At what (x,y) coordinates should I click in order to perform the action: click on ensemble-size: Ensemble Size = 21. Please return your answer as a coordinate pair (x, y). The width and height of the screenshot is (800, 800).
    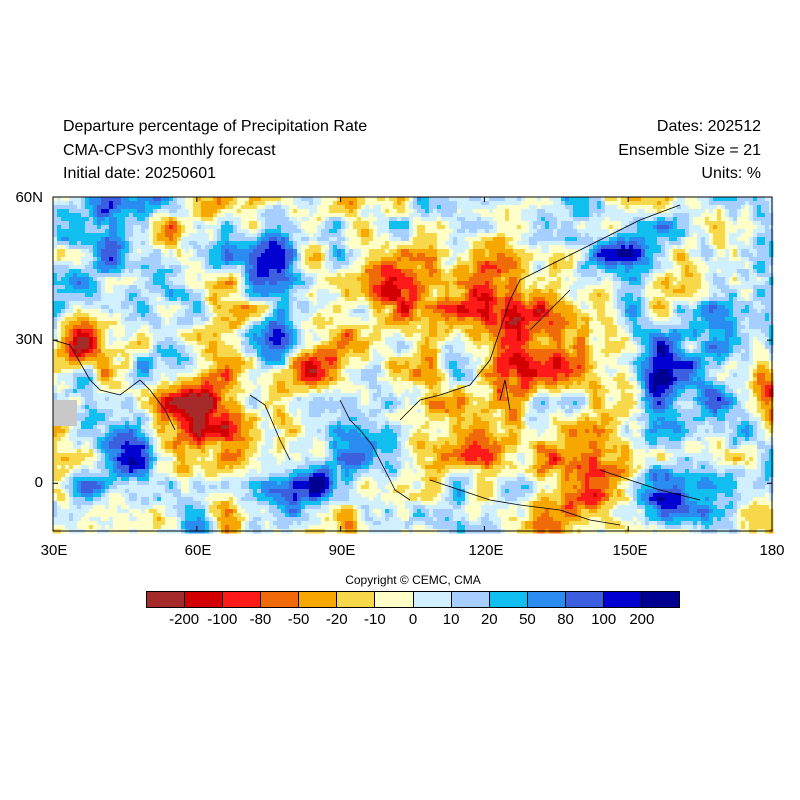
    Looking at the image, I should click on (689, 150).